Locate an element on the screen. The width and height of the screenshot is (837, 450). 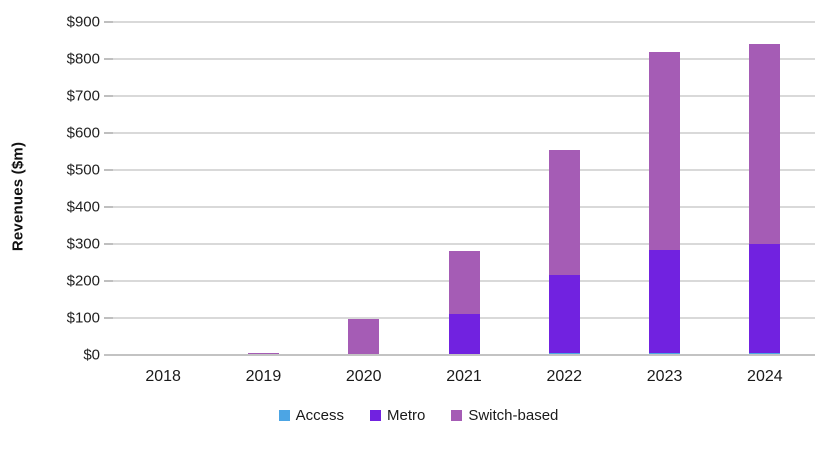
x-tick-label-2024: 2024 is located at coordinates (765, 376).